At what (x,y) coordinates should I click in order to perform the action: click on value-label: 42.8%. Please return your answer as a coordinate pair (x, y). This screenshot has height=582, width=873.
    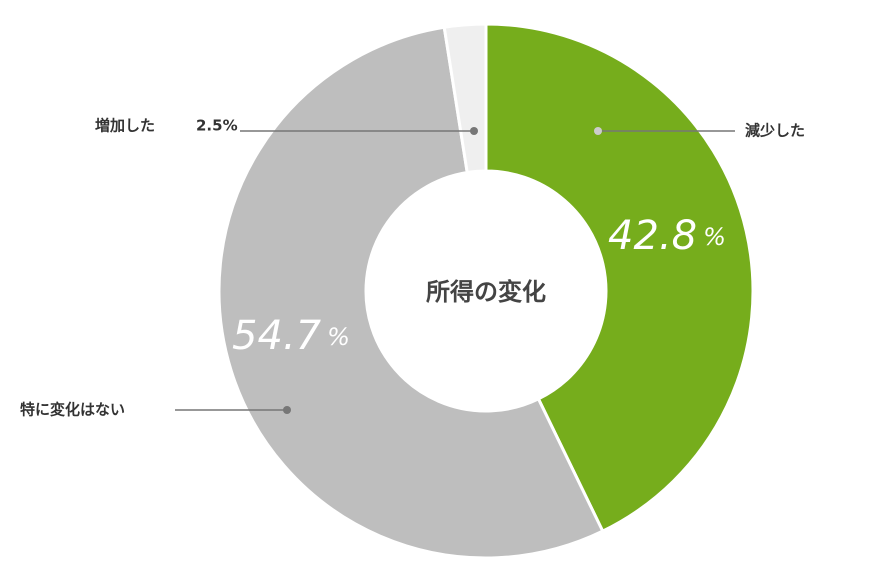
    Looking at the image, I should click on (667, 236).